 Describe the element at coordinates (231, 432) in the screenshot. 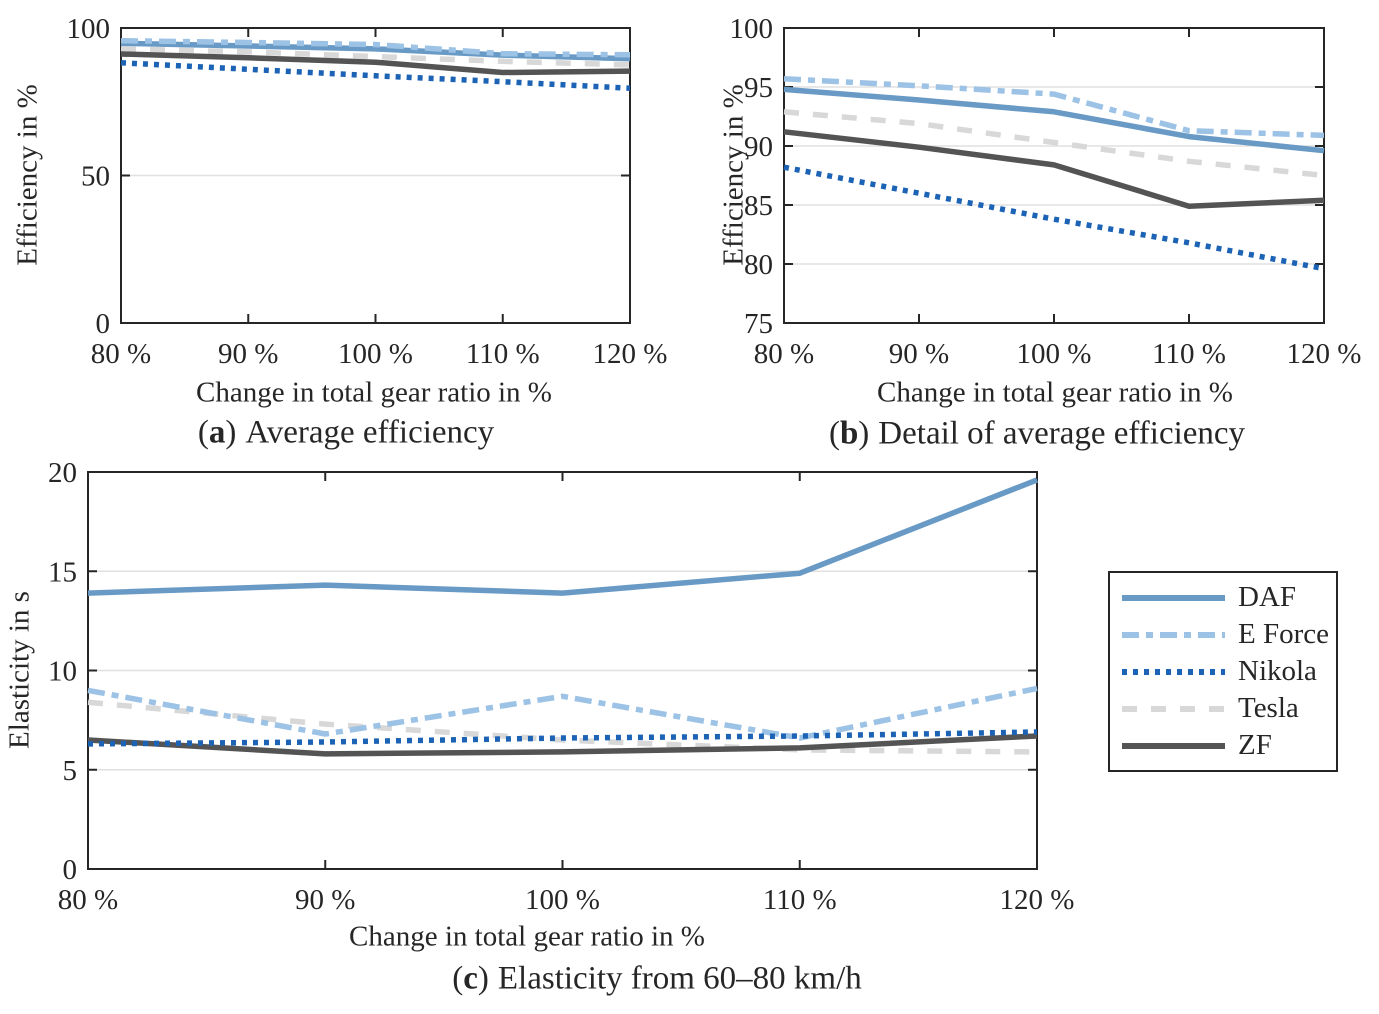

I see `caption-a-paren-close: )` at that location.